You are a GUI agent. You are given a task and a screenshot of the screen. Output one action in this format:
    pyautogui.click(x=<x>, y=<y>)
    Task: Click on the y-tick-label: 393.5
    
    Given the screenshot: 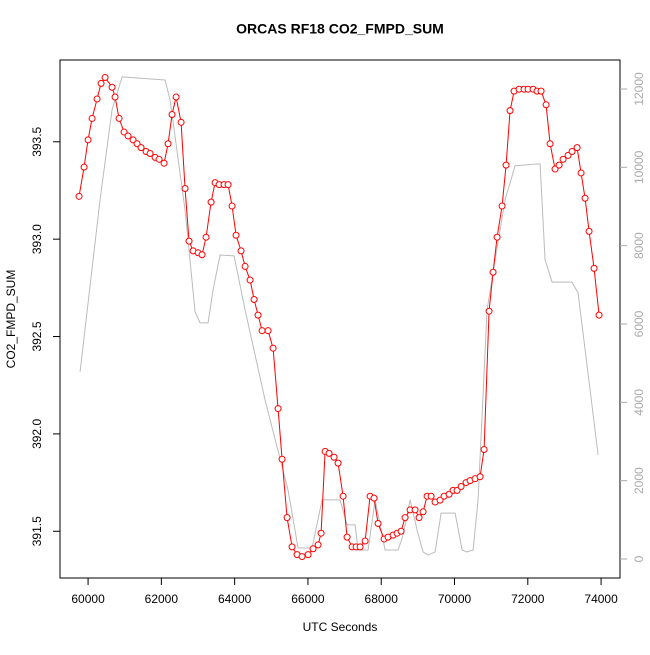 What is the action you would take?
    pyautogui.click(x=37, y=141)
    